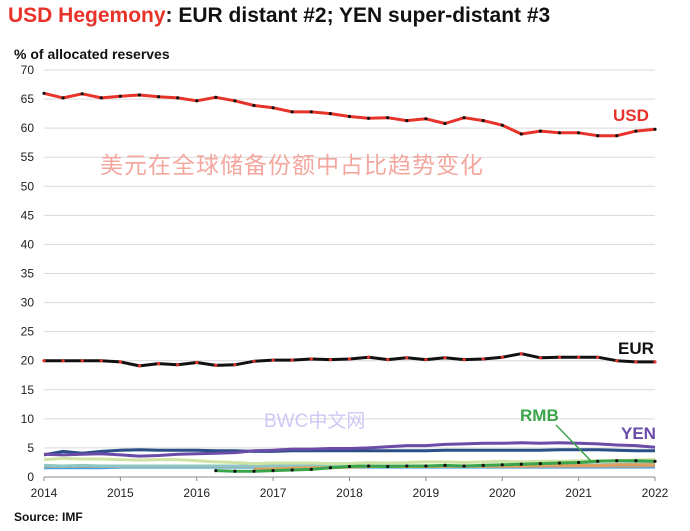 The image size is (690, 531). I want to click on x-tick-2018: 2018, so click(349, 493).